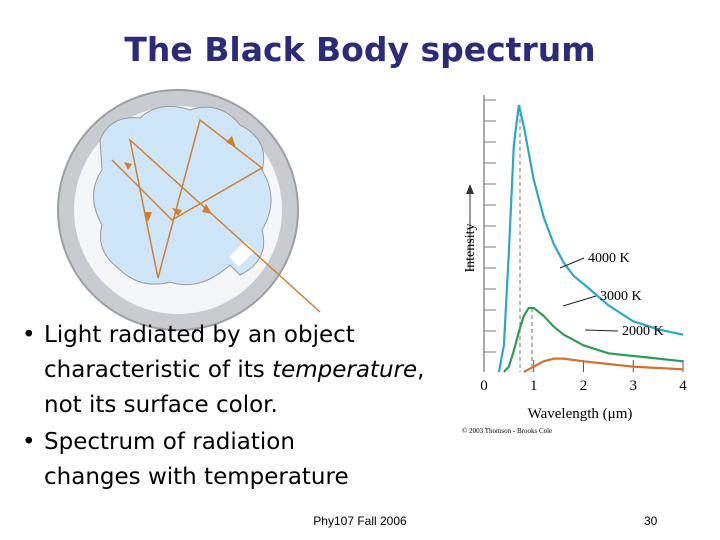 The width and height of the screenshot is (720, 540). I want to click on y-arrow-head, so click(470, 189).